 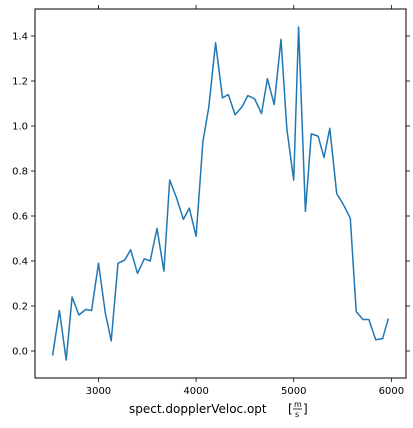 What do you see at coordinates (297, 414) in the screenshot?
I see `x-axis-unit-denominator: s` at bounding box center [297, 414].